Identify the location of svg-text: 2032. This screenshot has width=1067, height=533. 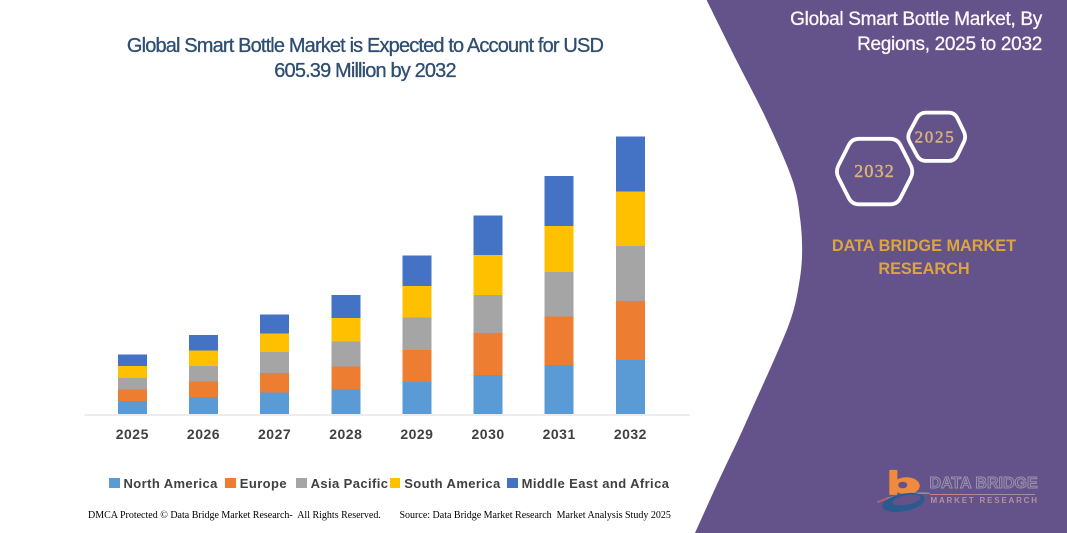
(874, 171).